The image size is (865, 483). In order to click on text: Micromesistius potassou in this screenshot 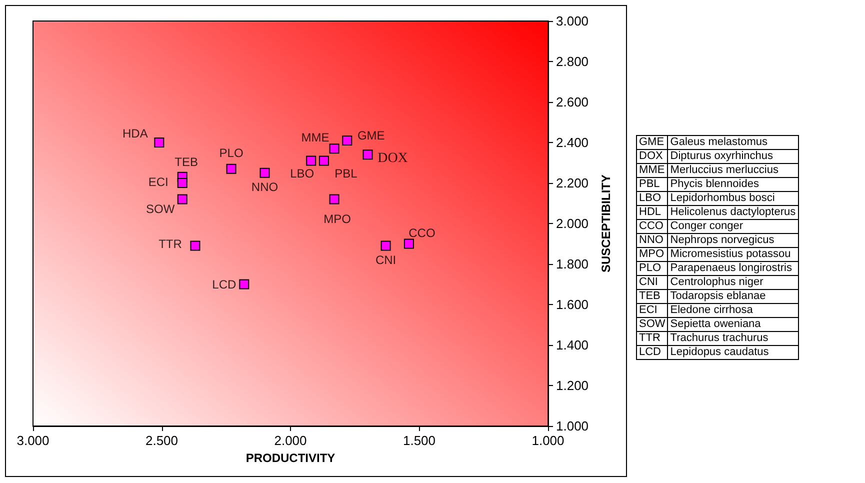, I will do `click(733, 255)`.